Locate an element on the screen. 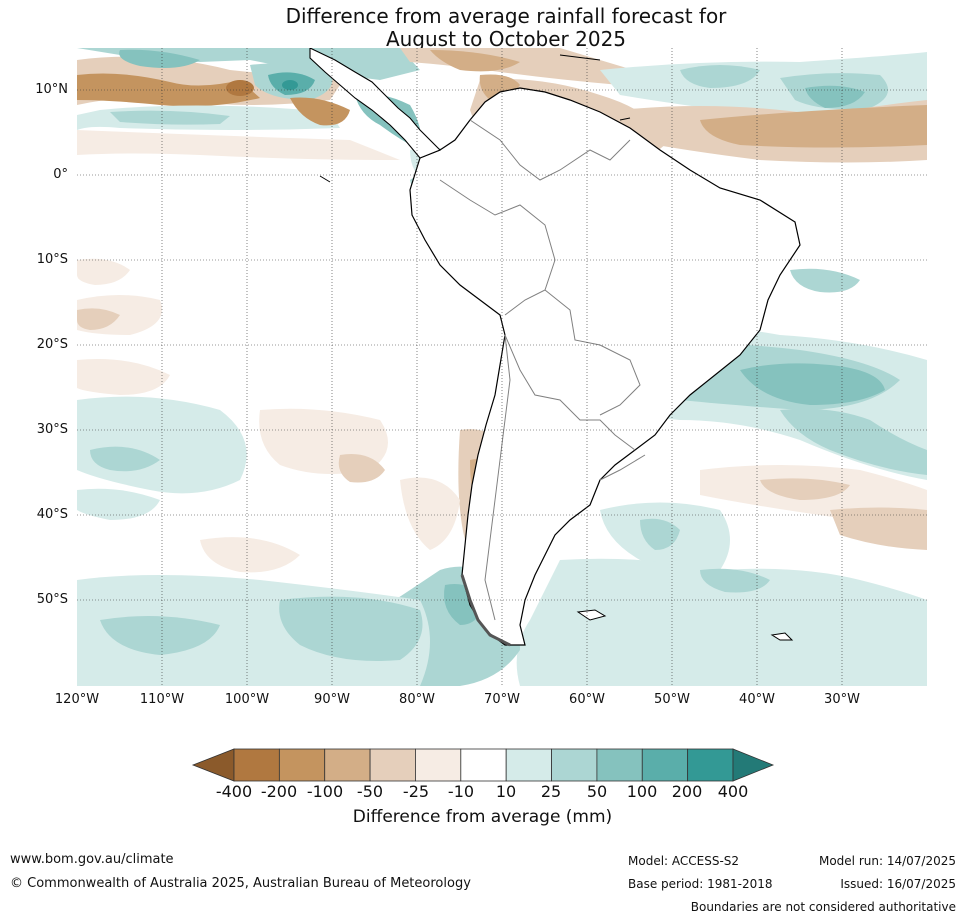  lon-label-110w: 110°W is located at coordinates (162, 699).